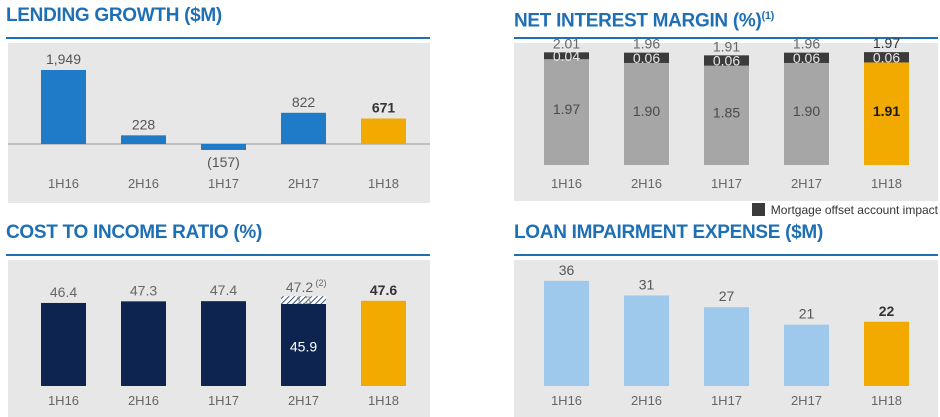 This screenshot has width=940, height=417. Describe the element at coordinates (886, 353) in the screenshot. I see `lie-bar-1h18` at that location.